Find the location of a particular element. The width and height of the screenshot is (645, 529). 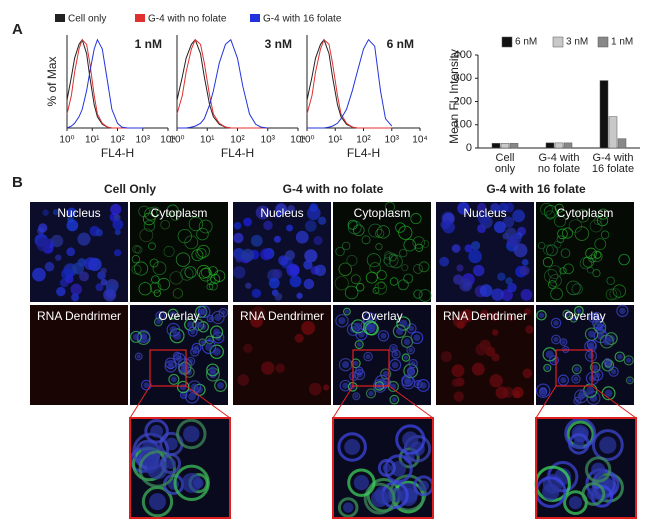

x-axis-label: FL4-H is located at coordinates (237, 153).